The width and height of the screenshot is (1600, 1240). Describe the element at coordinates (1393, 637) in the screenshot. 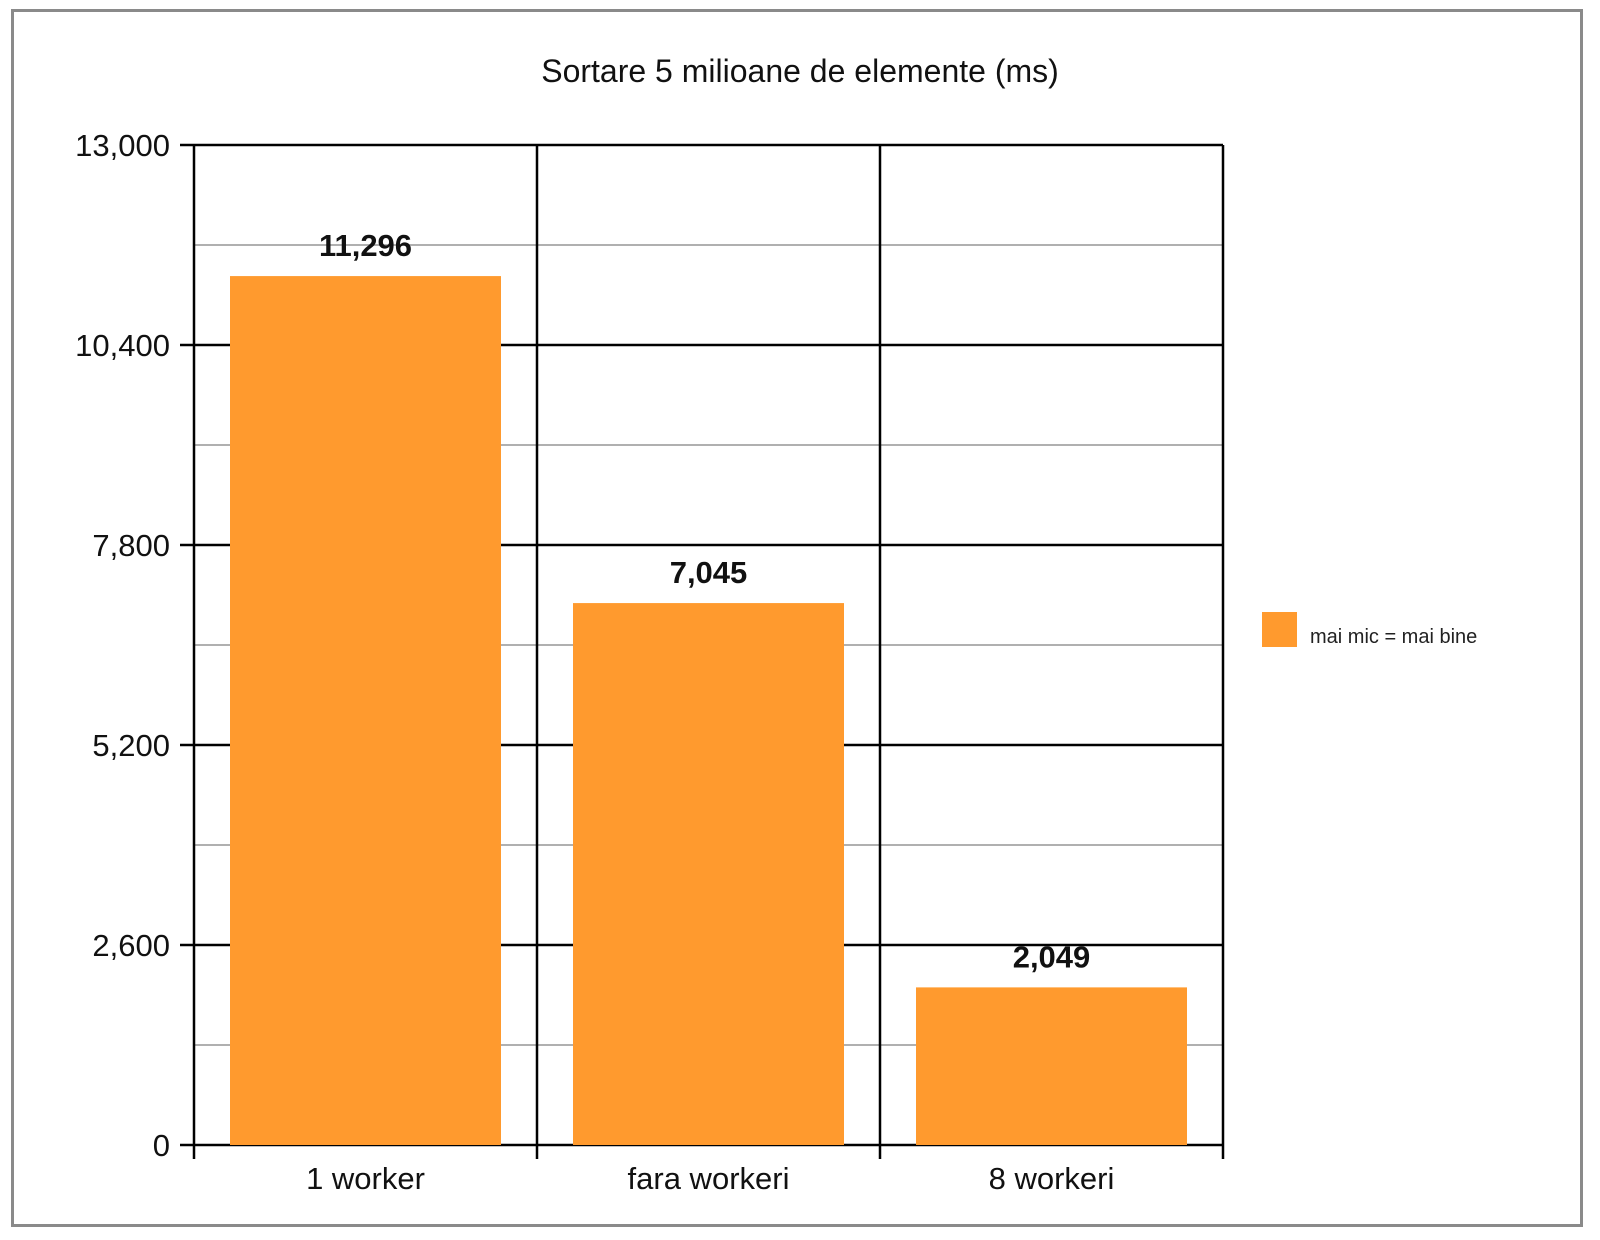

I see `legend-label: mai mic = mai bine` at that location.